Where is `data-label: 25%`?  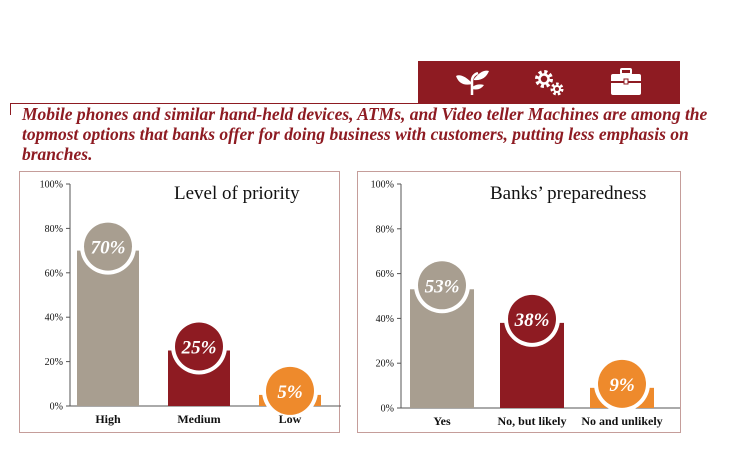 data-label: 25% is located at coordinates (199, 348).